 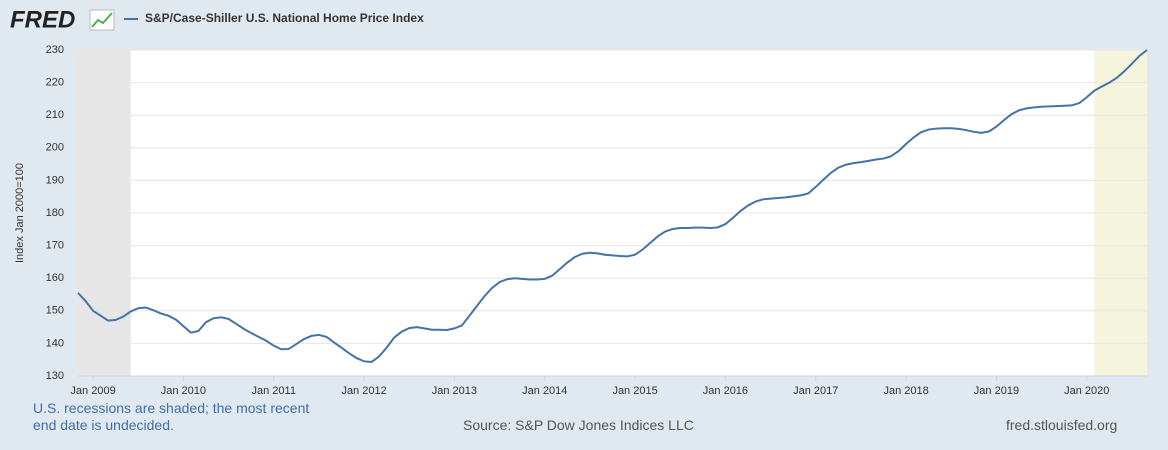 What do you see at coordinates (454, 391) in the screenshot?
I see `x-tick-label: Jan 2013` at bounding box center [454, 391].